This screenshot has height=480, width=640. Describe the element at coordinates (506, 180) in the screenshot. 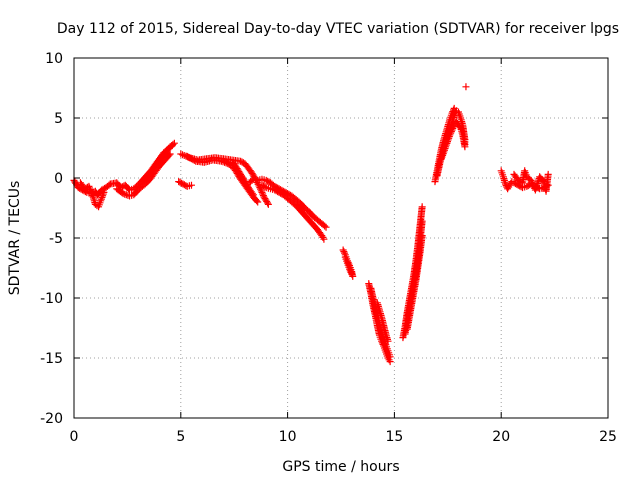

I see `series-trace-x` at that location.